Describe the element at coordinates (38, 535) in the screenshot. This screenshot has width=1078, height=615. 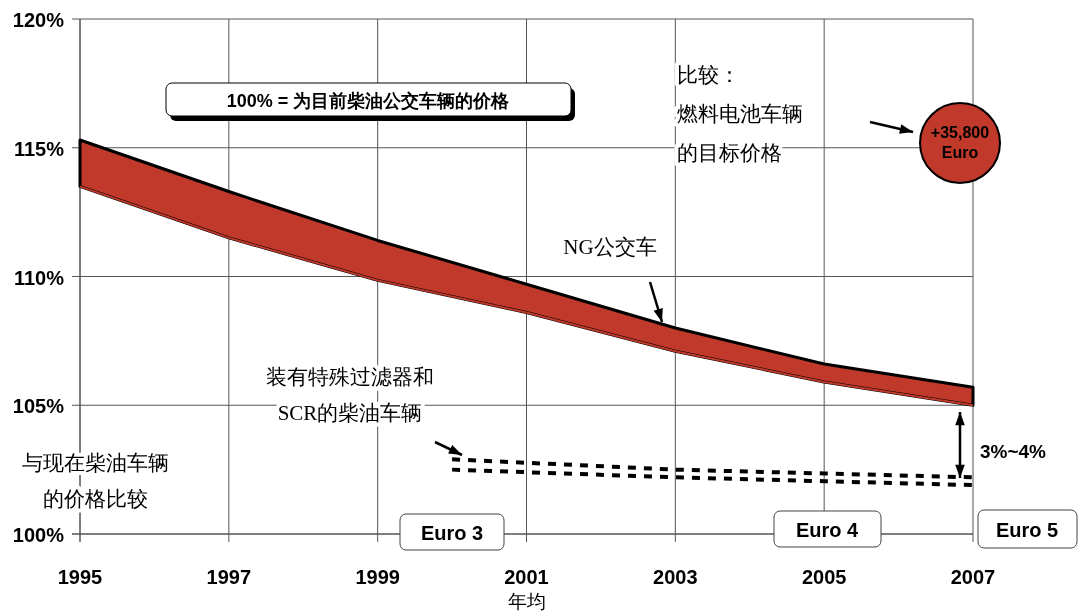
I see `y-tick-label: 100%` at that location.